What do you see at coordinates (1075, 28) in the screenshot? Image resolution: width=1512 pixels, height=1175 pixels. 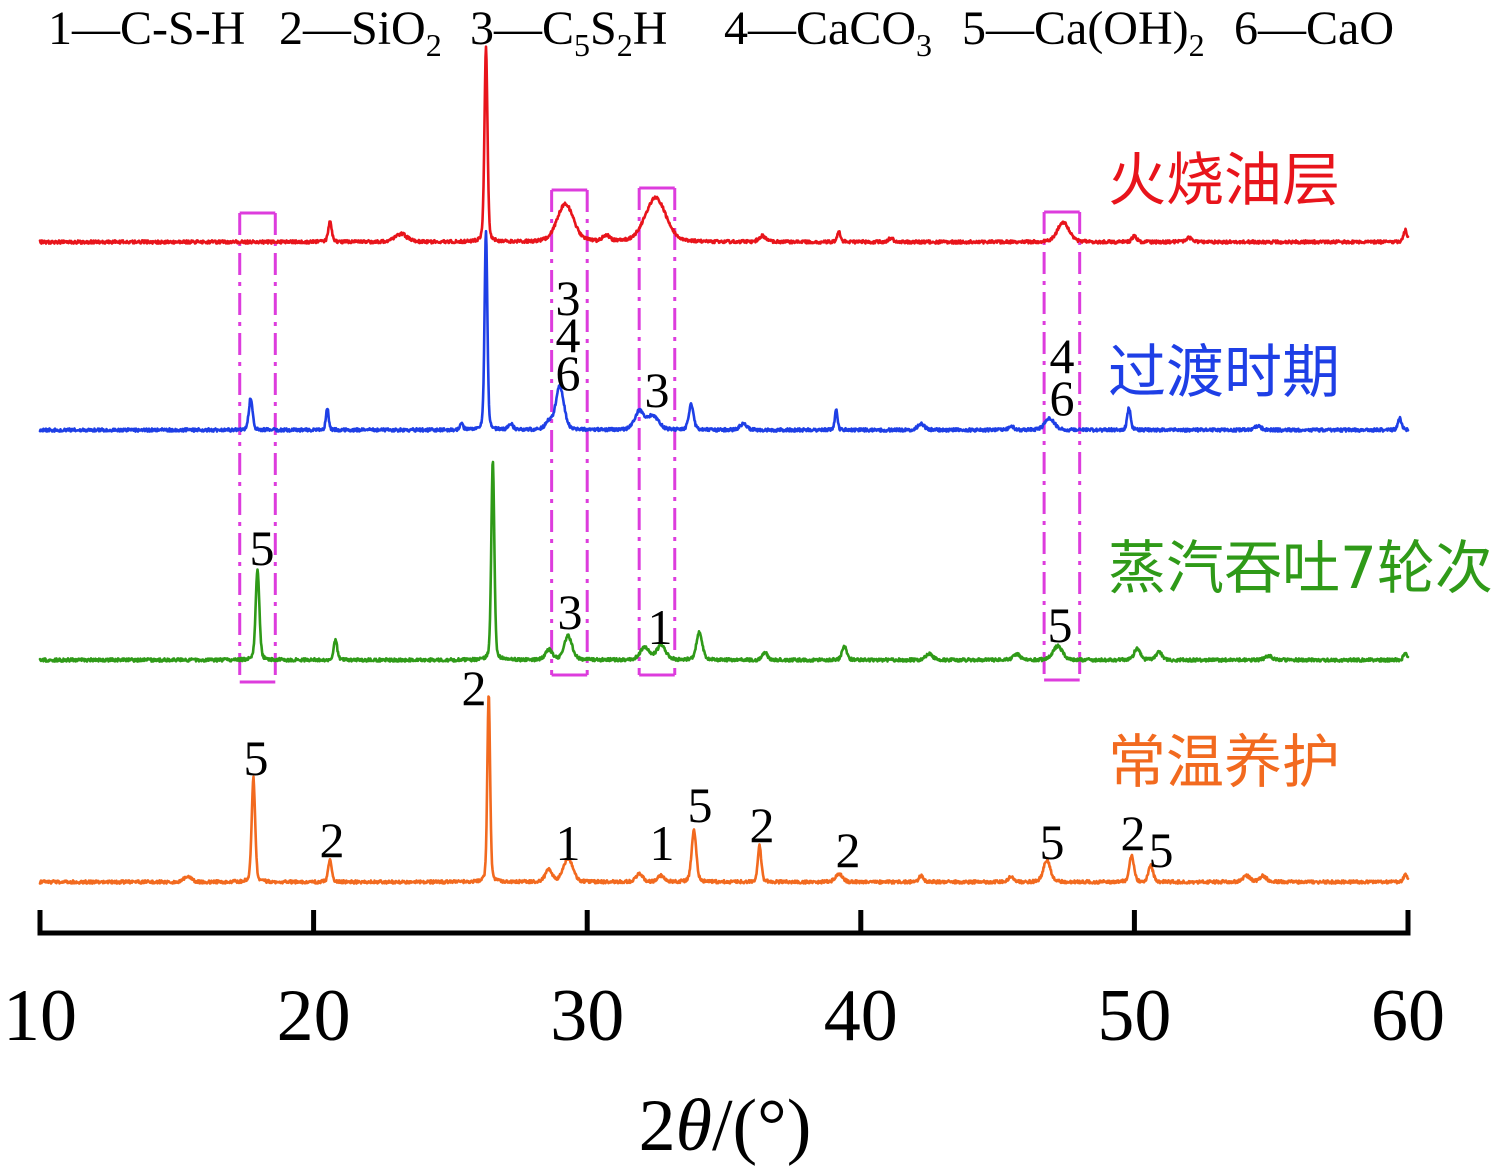 I see `legend-label: 5—Ca(OH)` at bounding box center [1075, 28].